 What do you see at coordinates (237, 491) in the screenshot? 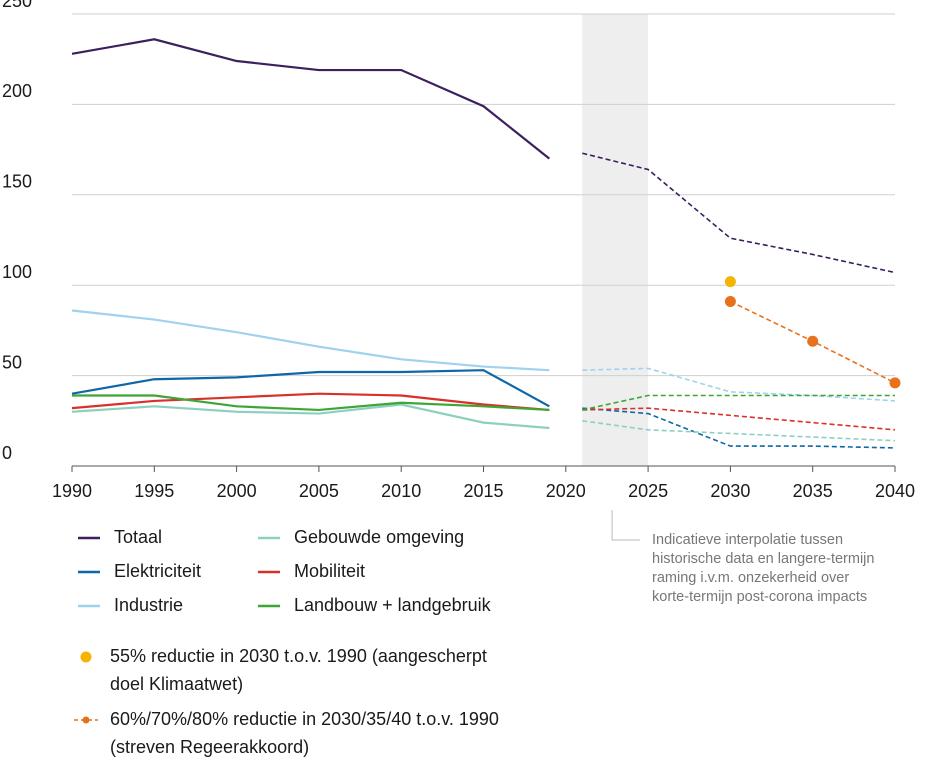
I see `x-tick-label: 2000` at bounding box center [237, 491].